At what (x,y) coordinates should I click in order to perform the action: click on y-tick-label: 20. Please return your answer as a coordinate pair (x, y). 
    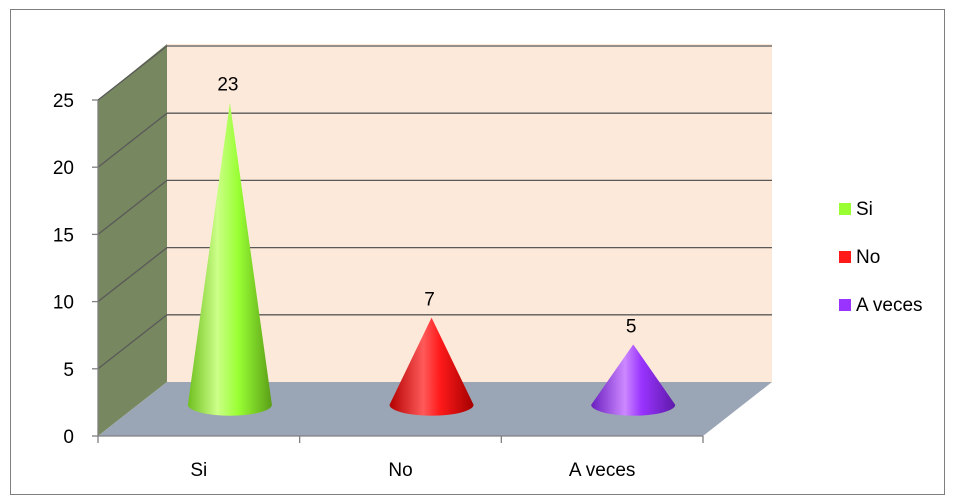
    Looking at the image, I should click on (63, 168).